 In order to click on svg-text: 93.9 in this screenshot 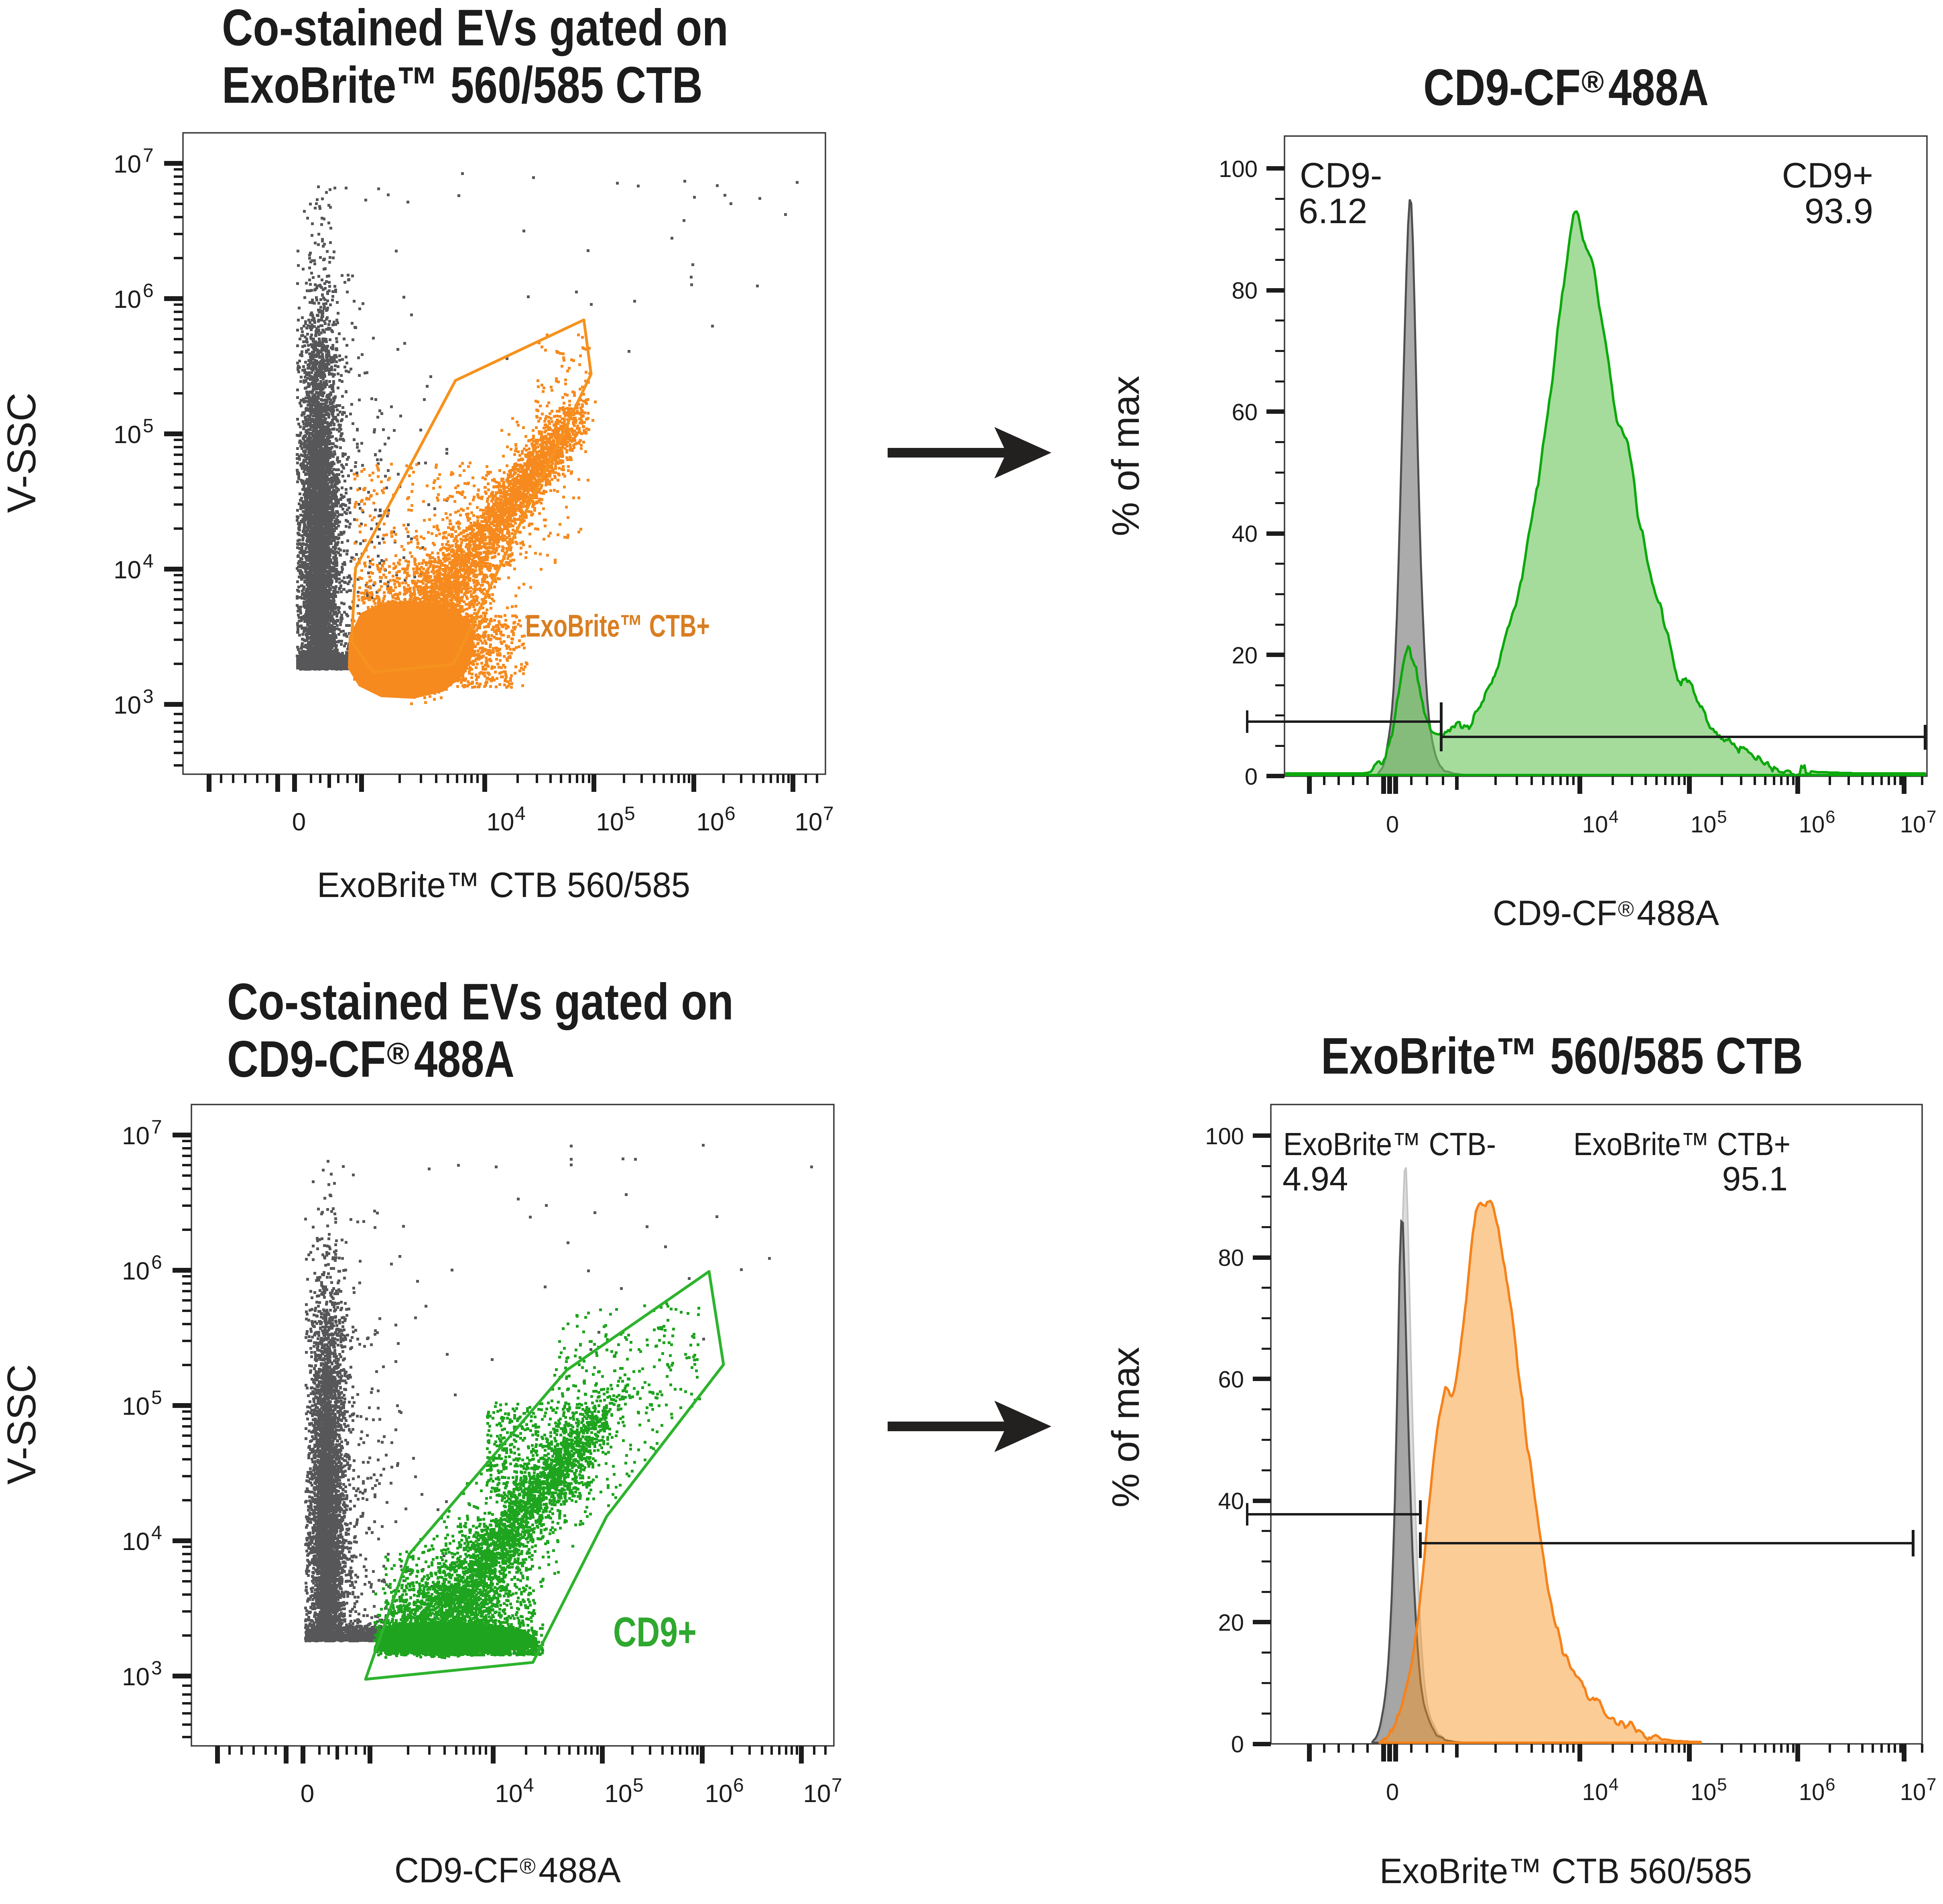, I will do `click(1839, 211)`.